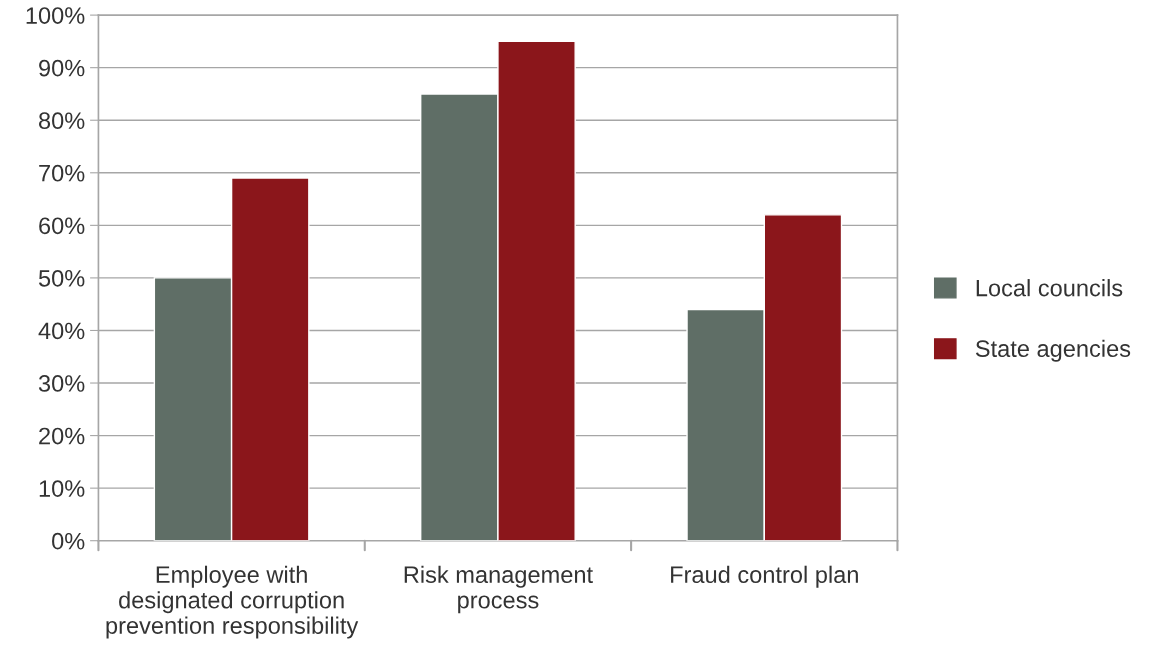 This screenshot has height=657, width=1158. Describe the element at coordinates (1049, 288) in the screenshot. I see `legend-label: Local councils` at that location.